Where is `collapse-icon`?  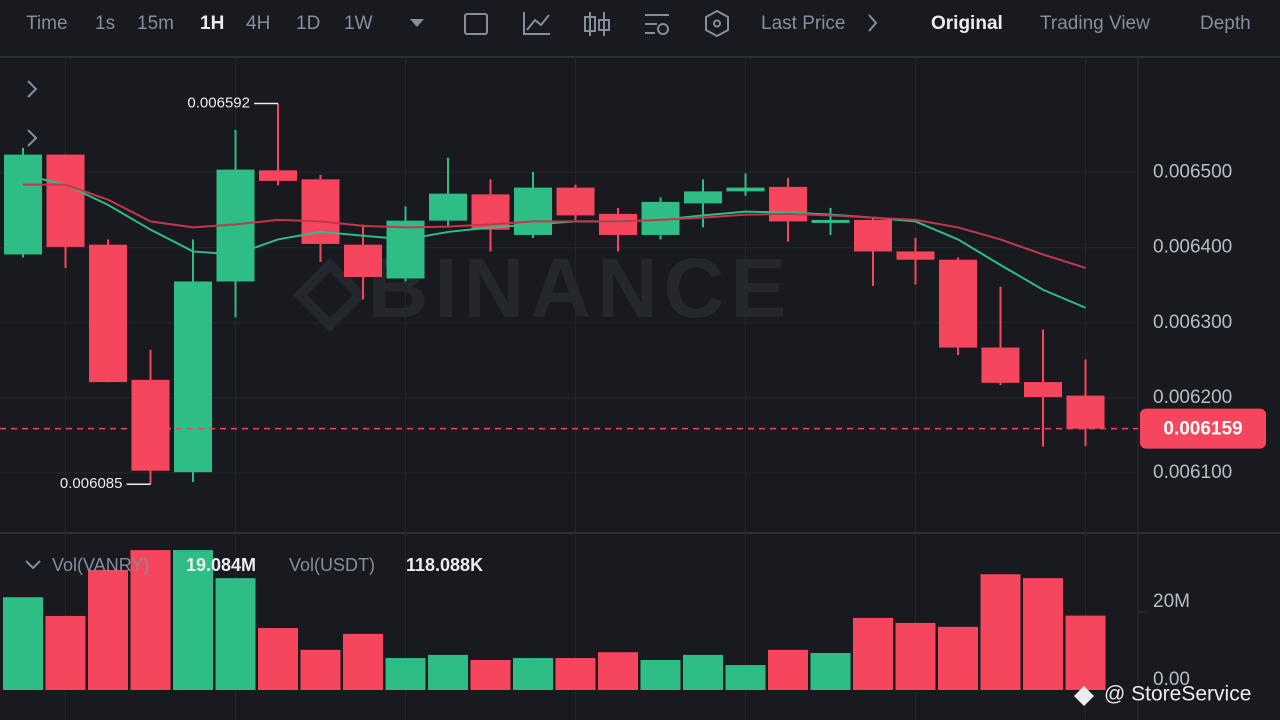
collapse-icon is located at coordinates (33, 565).